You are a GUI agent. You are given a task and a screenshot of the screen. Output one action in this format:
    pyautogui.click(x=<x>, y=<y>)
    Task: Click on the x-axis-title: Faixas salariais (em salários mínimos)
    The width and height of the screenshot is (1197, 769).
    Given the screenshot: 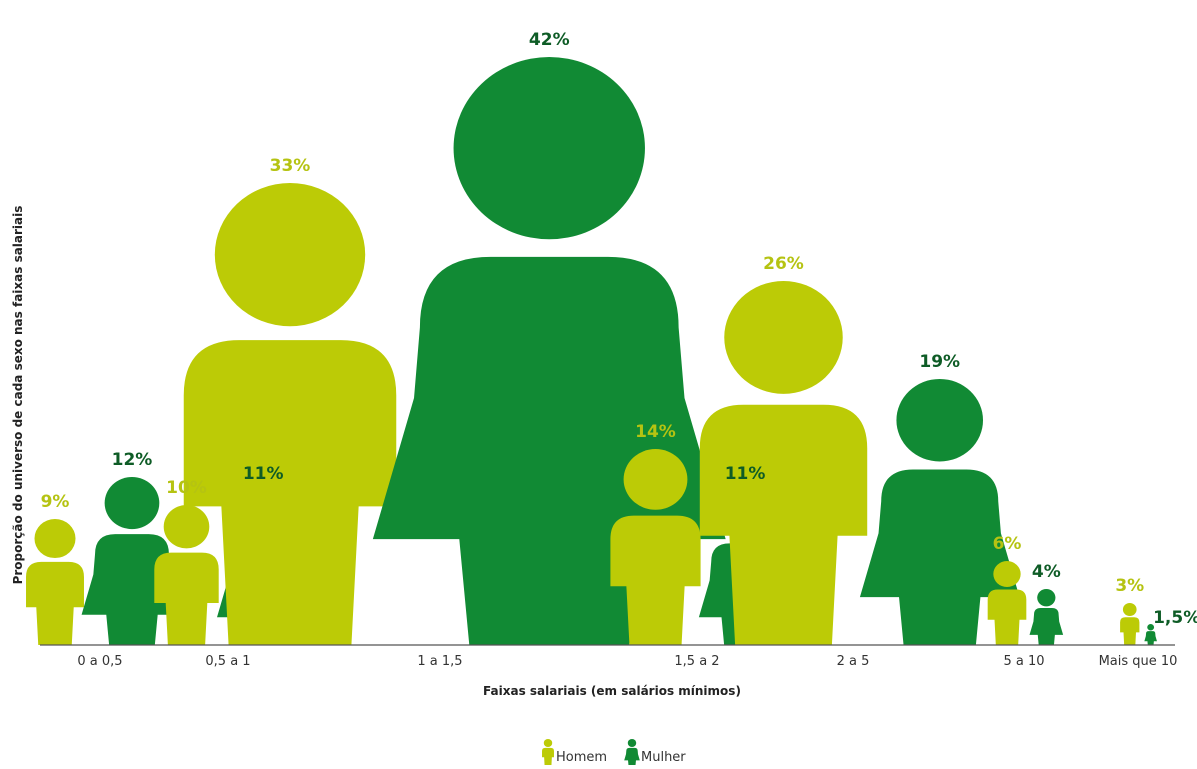 What is the action you would take?
    pyautogui.click(x=612, y=691)
    